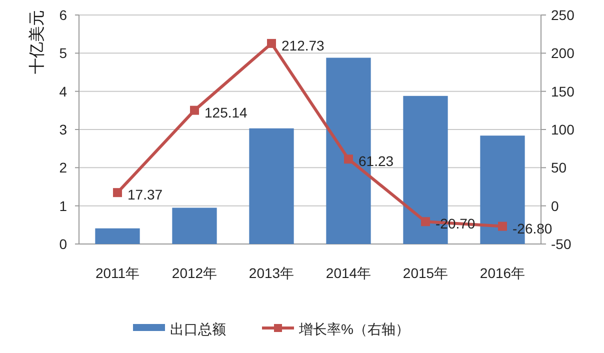 The height and width of the screenshot is (353, 604). I want to click on y-axis-title: 十亿美元, so click(37, 42).